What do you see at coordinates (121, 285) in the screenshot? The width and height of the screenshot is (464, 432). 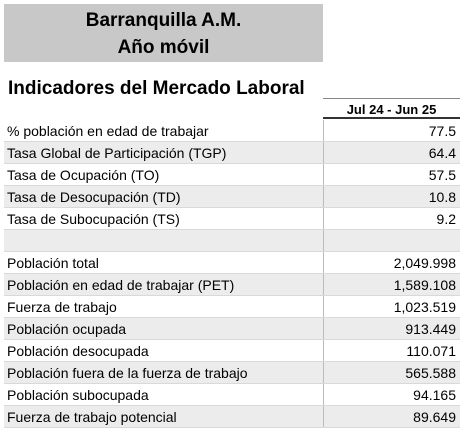 I see `row-label: Población en edad de trabajar (PET)` at bounding box center [121, 285].